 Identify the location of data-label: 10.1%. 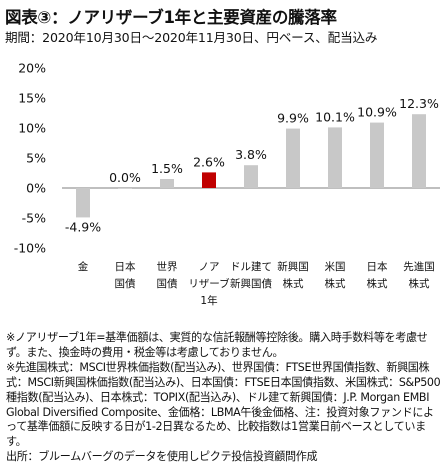
(335, 116).